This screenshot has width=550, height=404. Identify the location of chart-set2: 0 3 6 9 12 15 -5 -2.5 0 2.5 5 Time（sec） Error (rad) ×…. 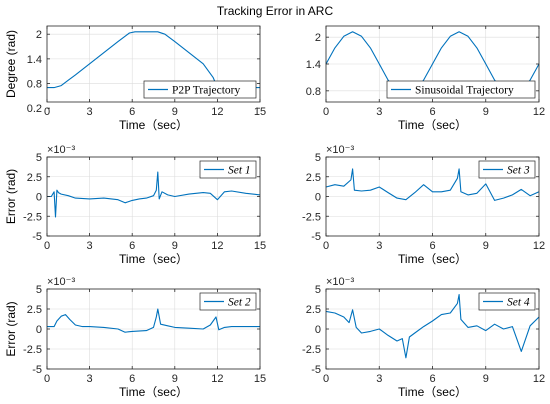
(135, 337).